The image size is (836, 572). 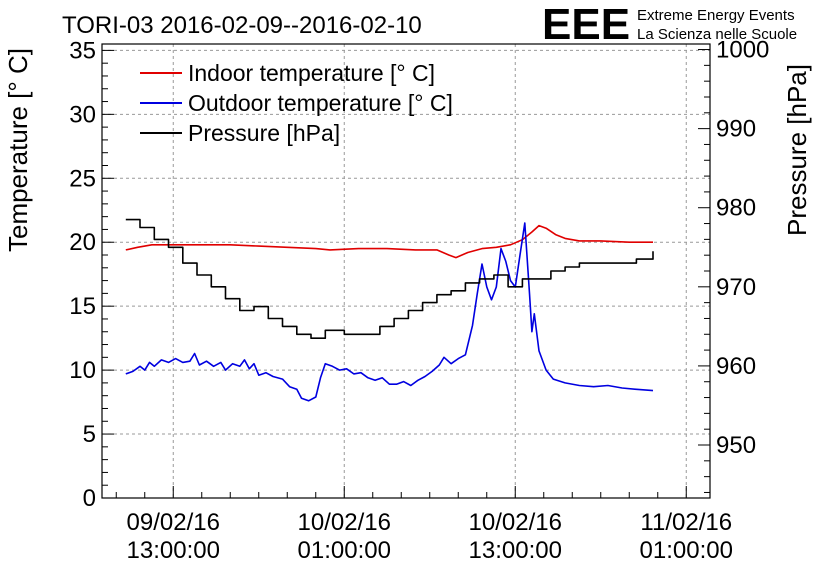 I want to click on x-tick-label-date: 09/02/16, so click(x=173, y=522).